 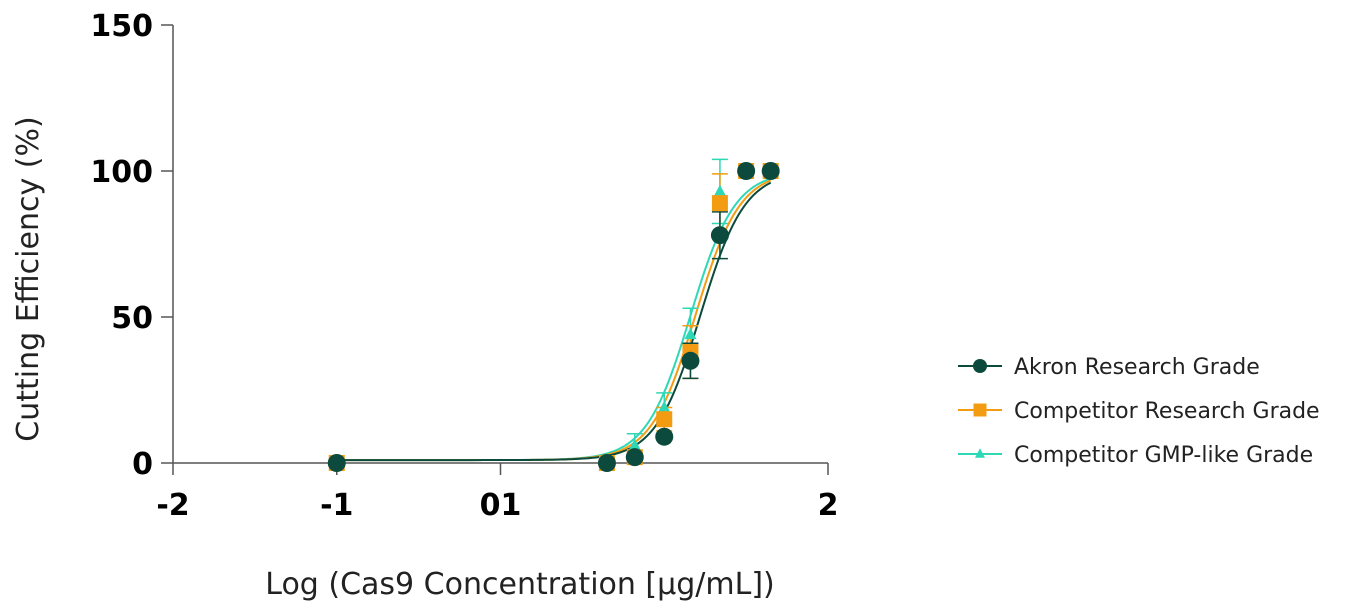 What do you see at coordinates (336, 505) in the screenshot?
I see `x-tick-label: -1` at bounding box center [336, 505].